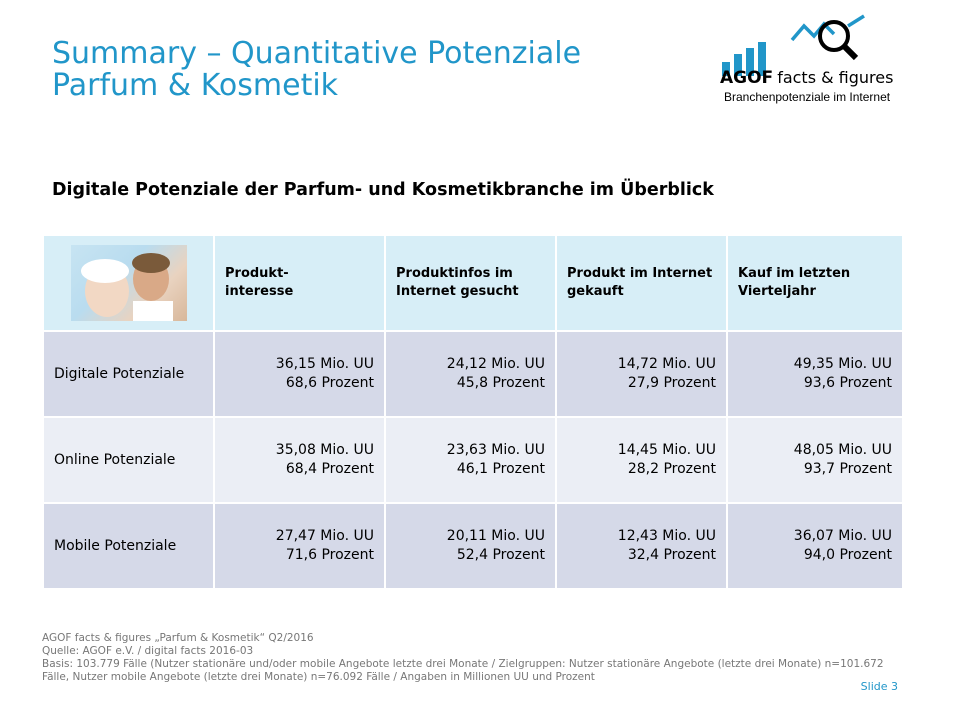 Image resolution: width=960 pixels, height=720 pixels. Describe the element at coordinates (747, 78) in the screenshot. I see `logo-brand: AGOF` at that location.